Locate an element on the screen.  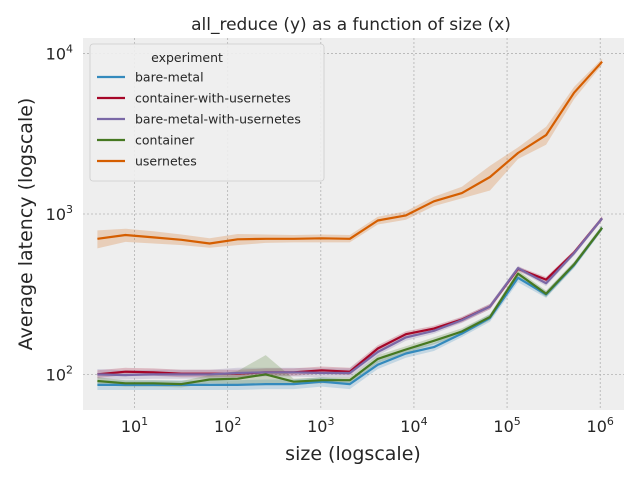
legend-entry: usernetes is located at coordinates (166, 161).